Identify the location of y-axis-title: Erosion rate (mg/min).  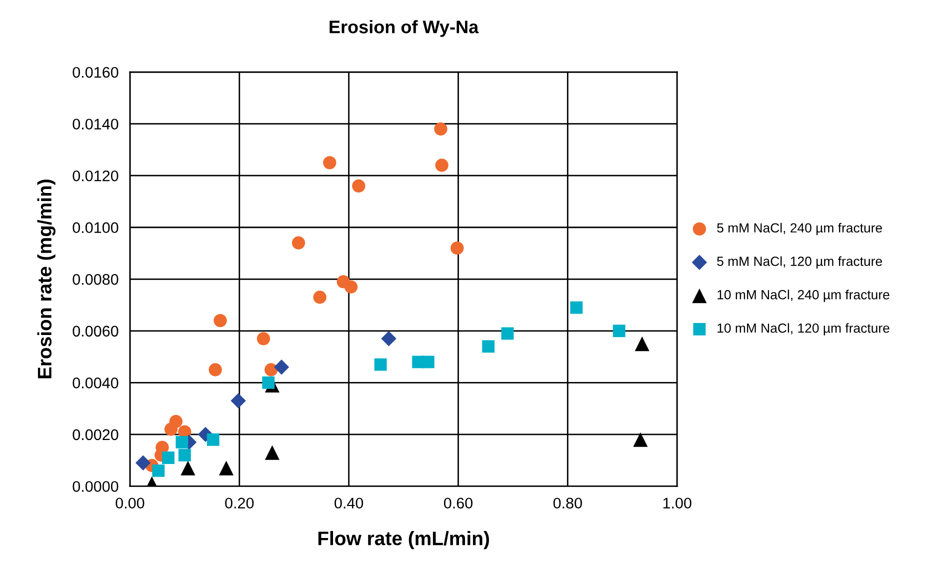
(46, 279).